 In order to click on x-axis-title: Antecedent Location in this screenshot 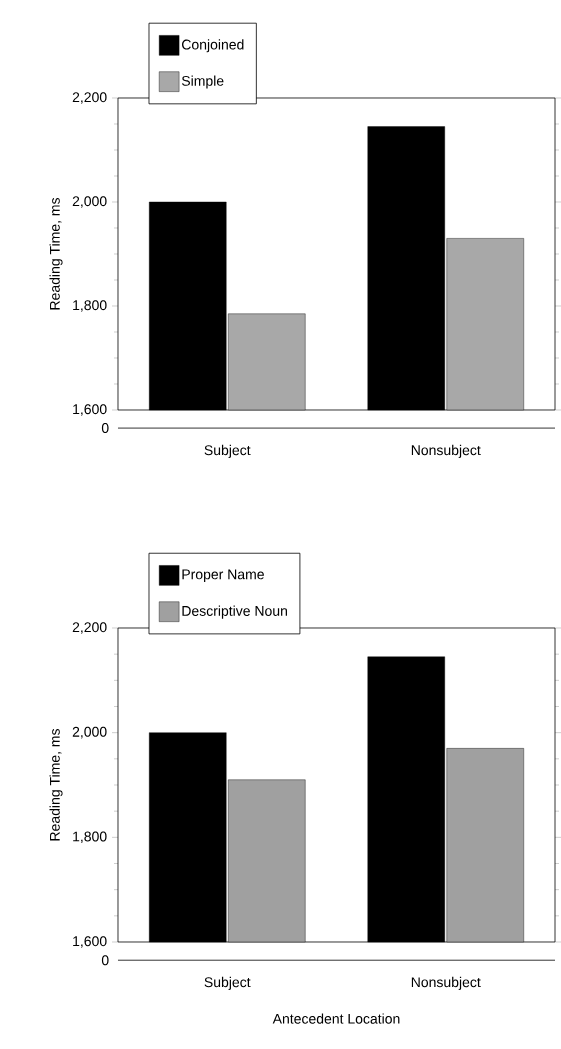, I will do `click(336, 1018)`.